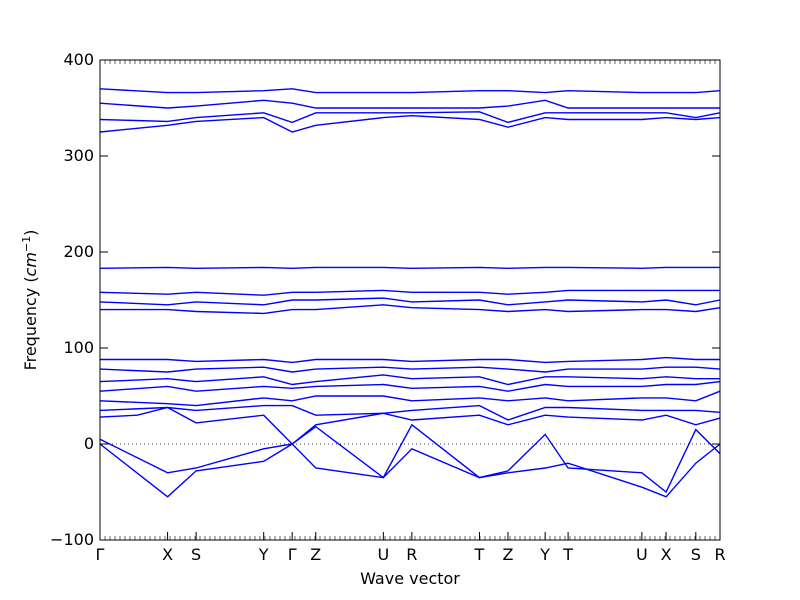  What do you see at coordinates (30, 323) in the screenshot?
I see `y-axis-title-prefix: Frequency (` at bounding box center [30, 323].